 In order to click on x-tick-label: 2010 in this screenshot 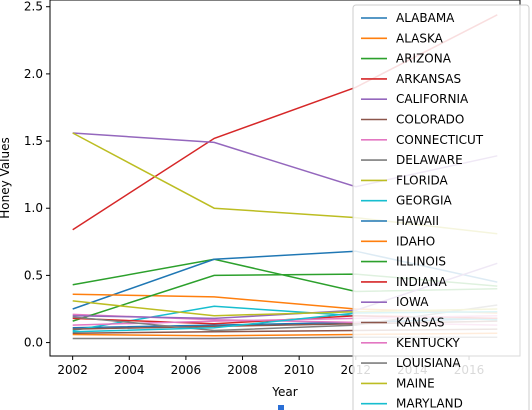, I will do `click(299, 370)`.